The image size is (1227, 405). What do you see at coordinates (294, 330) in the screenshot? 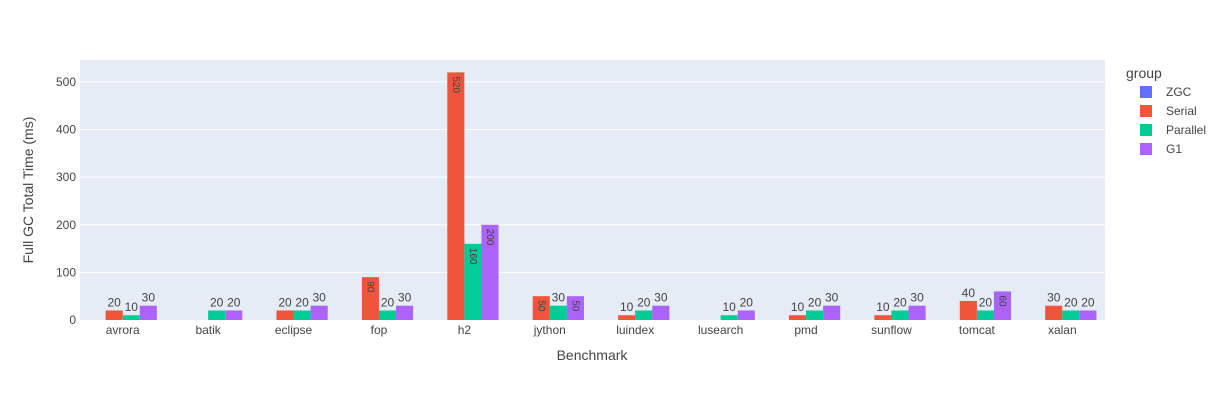
I see `x-tick-label: eclipse` at bounding box center [294, 330].